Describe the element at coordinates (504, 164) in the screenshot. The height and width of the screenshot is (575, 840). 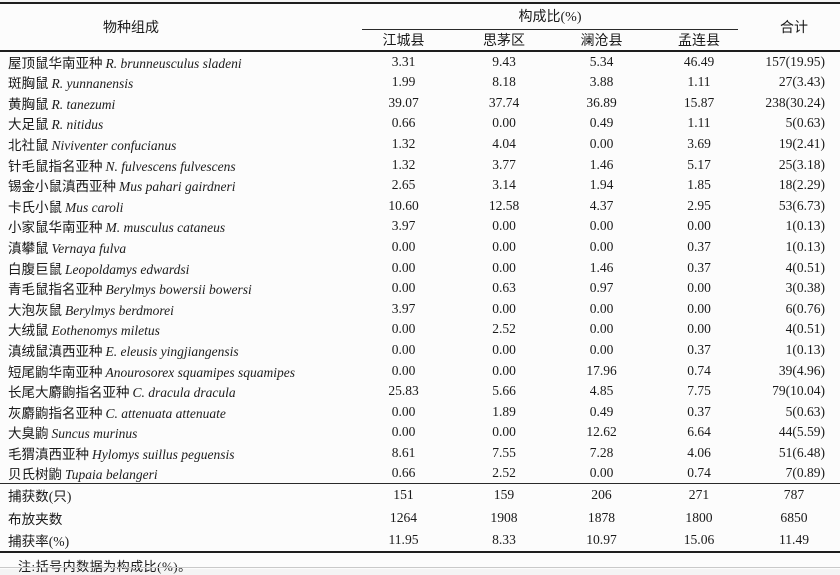
I see `composition-value-cell: 3.77` at that location.